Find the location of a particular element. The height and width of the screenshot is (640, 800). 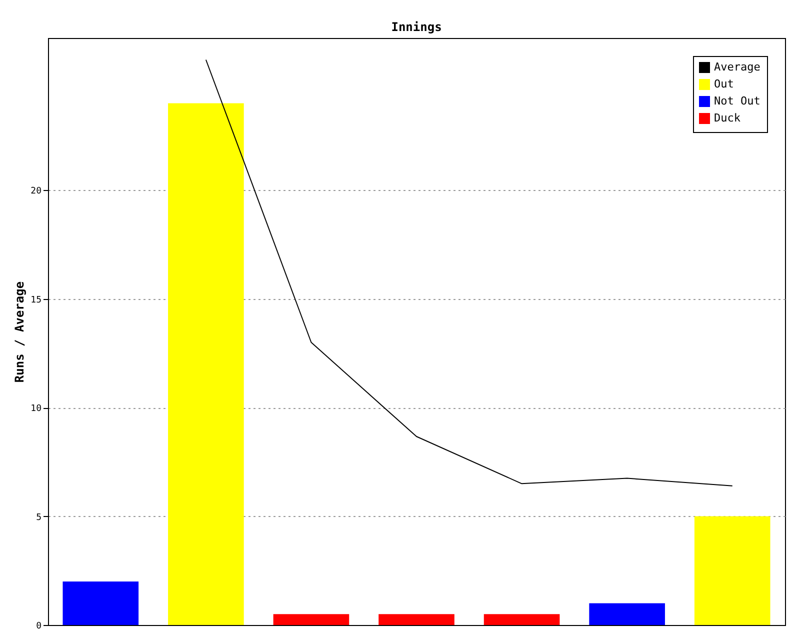

y-tick-label: 15 is located at coordinates (36, 300).